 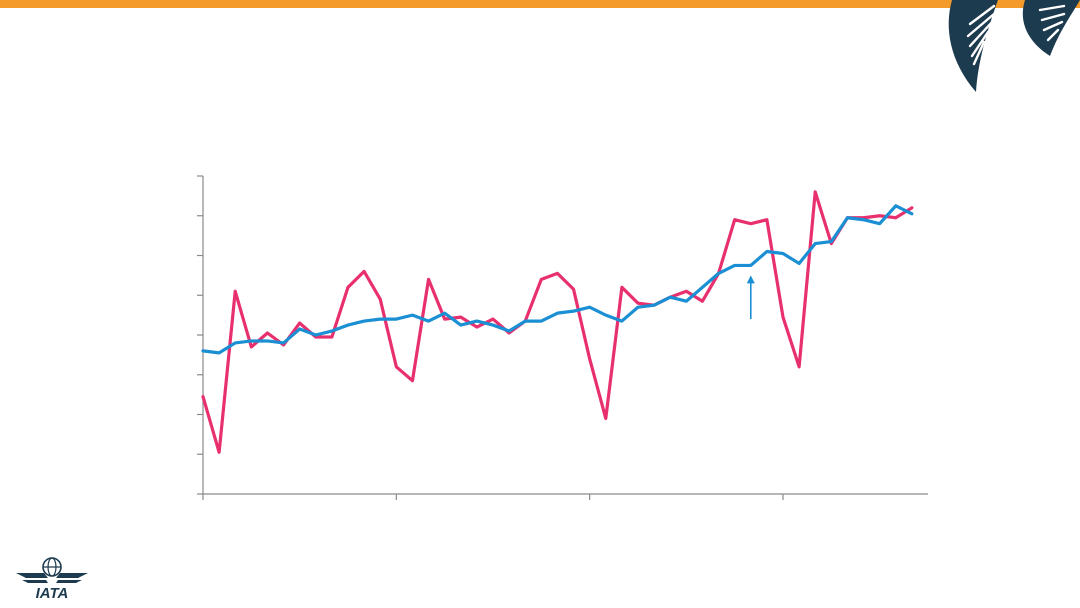 What do you see at coordinates (1014, 46) in the screenshot?
I see `leaf-decoration` at bounding box center [1014, 46].